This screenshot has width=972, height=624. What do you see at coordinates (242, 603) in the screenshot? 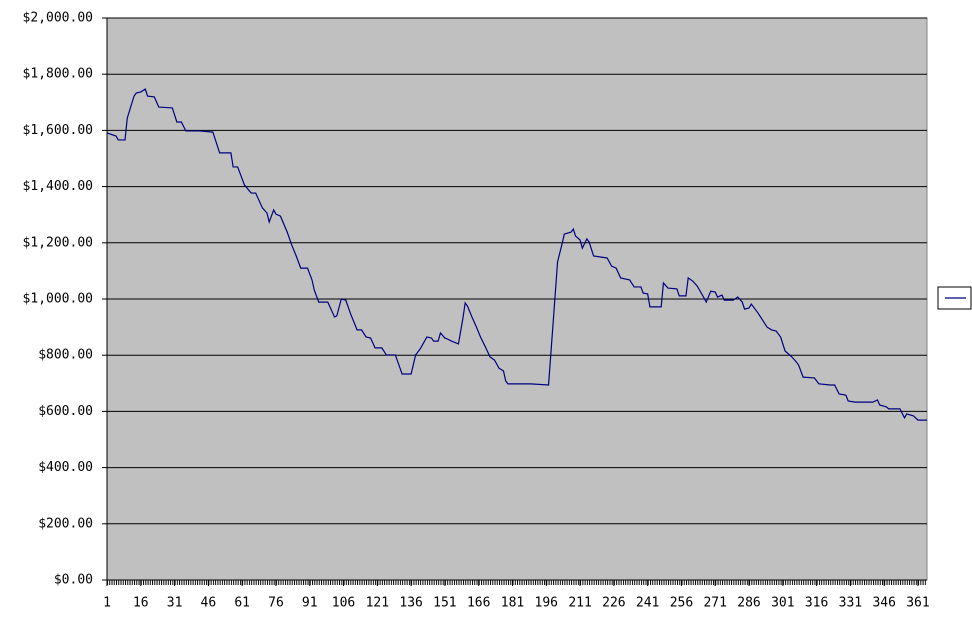
I see `x-tick-label: 61` at bounding box center [242, 603].